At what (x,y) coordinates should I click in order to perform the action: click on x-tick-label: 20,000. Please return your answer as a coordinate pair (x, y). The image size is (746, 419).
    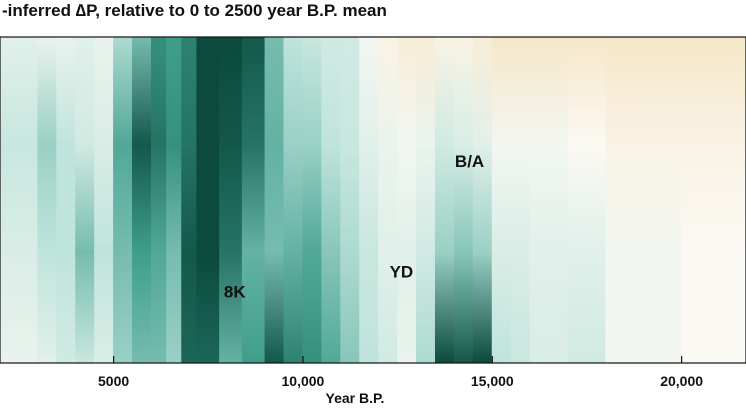
    Looking at the image, I should click on (681, 381).